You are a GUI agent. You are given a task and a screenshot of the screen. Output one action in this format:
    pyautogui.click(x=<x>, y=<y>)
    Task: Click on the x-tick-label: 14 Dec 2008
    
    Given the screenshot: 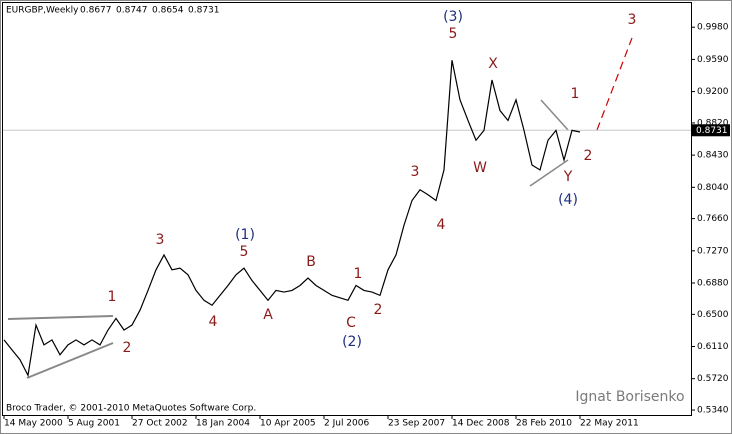 What is the action you would take?
    pyautogui.click(x=481, y=424)
    